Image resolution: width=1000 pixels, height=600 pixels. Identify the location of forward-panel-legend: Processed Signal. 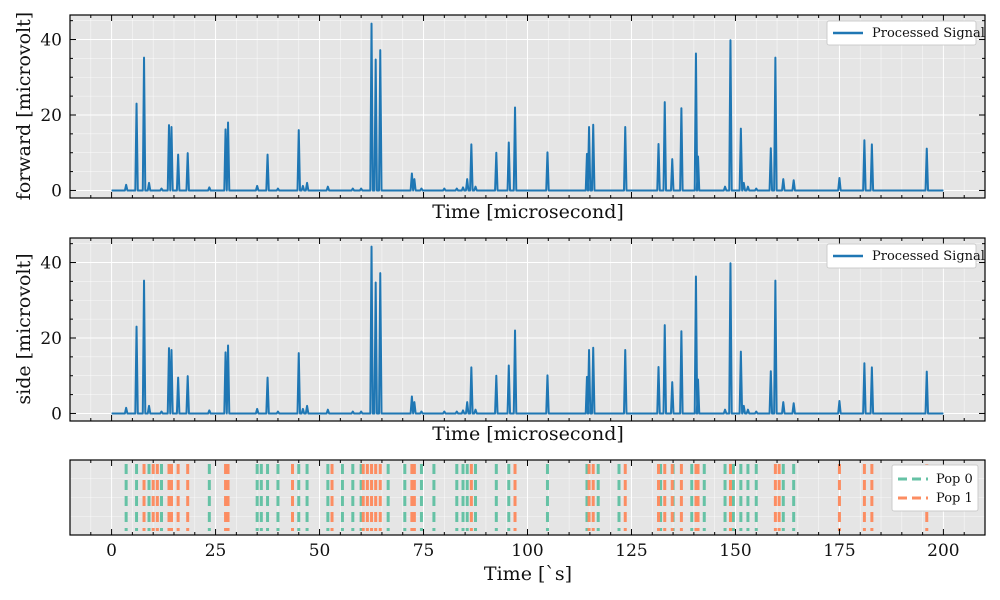
(905, 33).